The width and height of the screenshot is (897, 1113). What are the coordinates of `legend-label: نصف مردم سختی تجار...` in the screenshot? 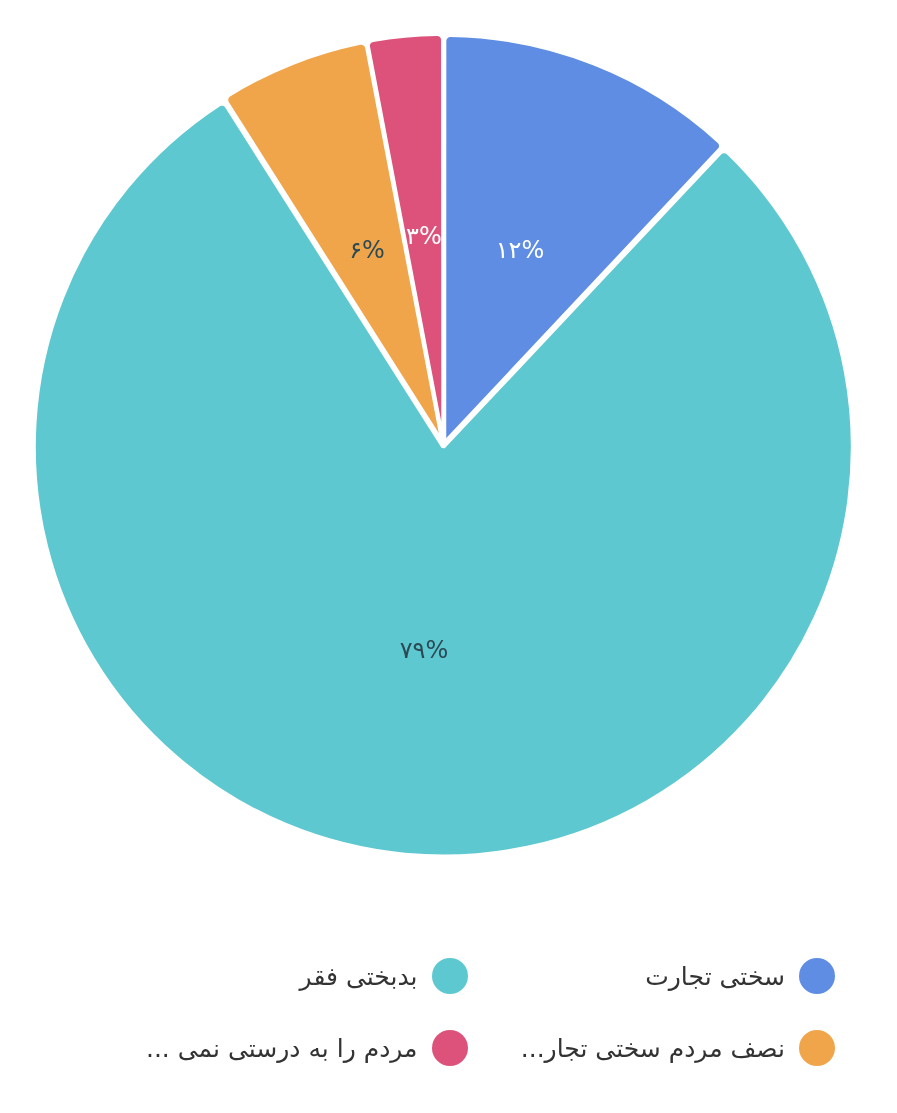 It's located at (652, 1048).